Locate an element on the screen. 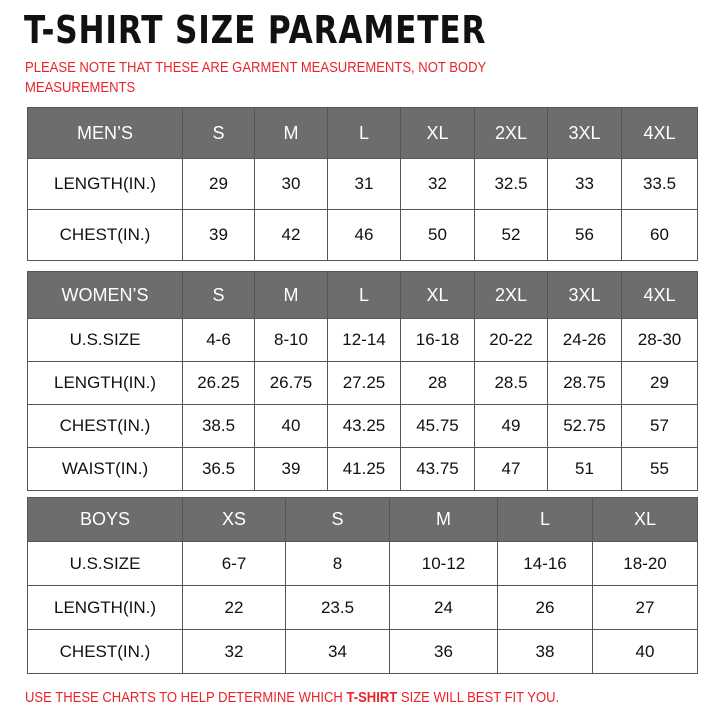 Image resolution: width=720 pixels, height=720 pixels. measurement-cell: 32.5 is located at coordinates (511, 184).